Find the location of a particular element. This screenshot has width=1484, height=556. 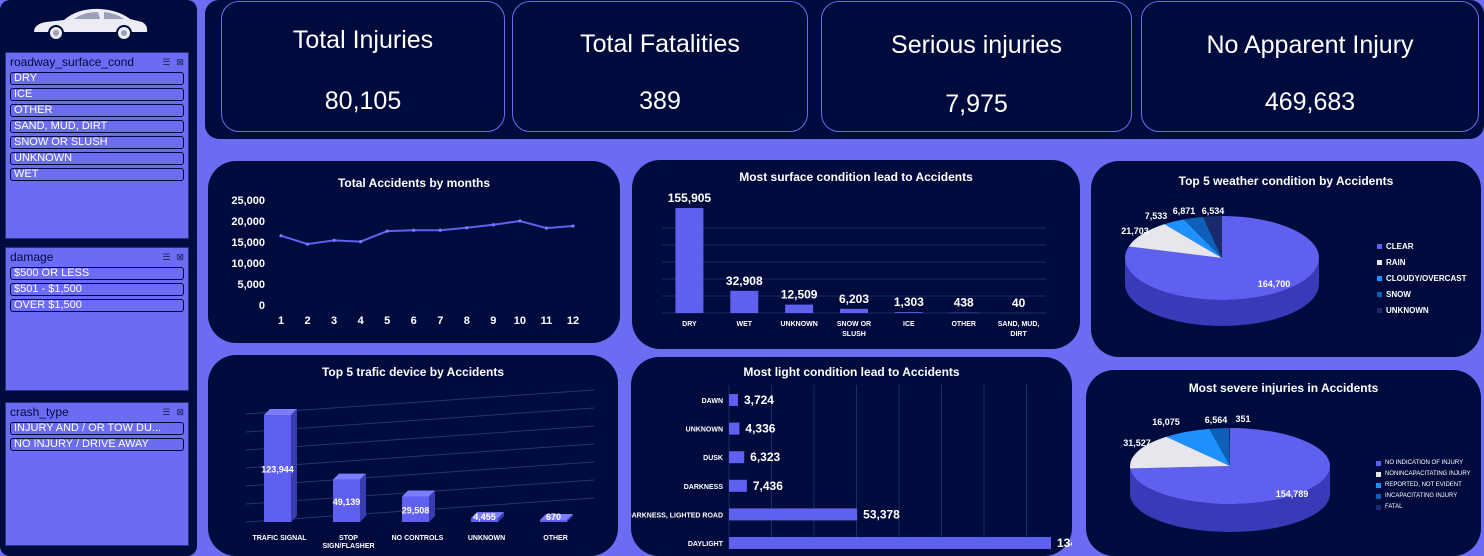

slicer-item: NO INJURY / DRIVE AWAY is located at coordinates (97, 444).